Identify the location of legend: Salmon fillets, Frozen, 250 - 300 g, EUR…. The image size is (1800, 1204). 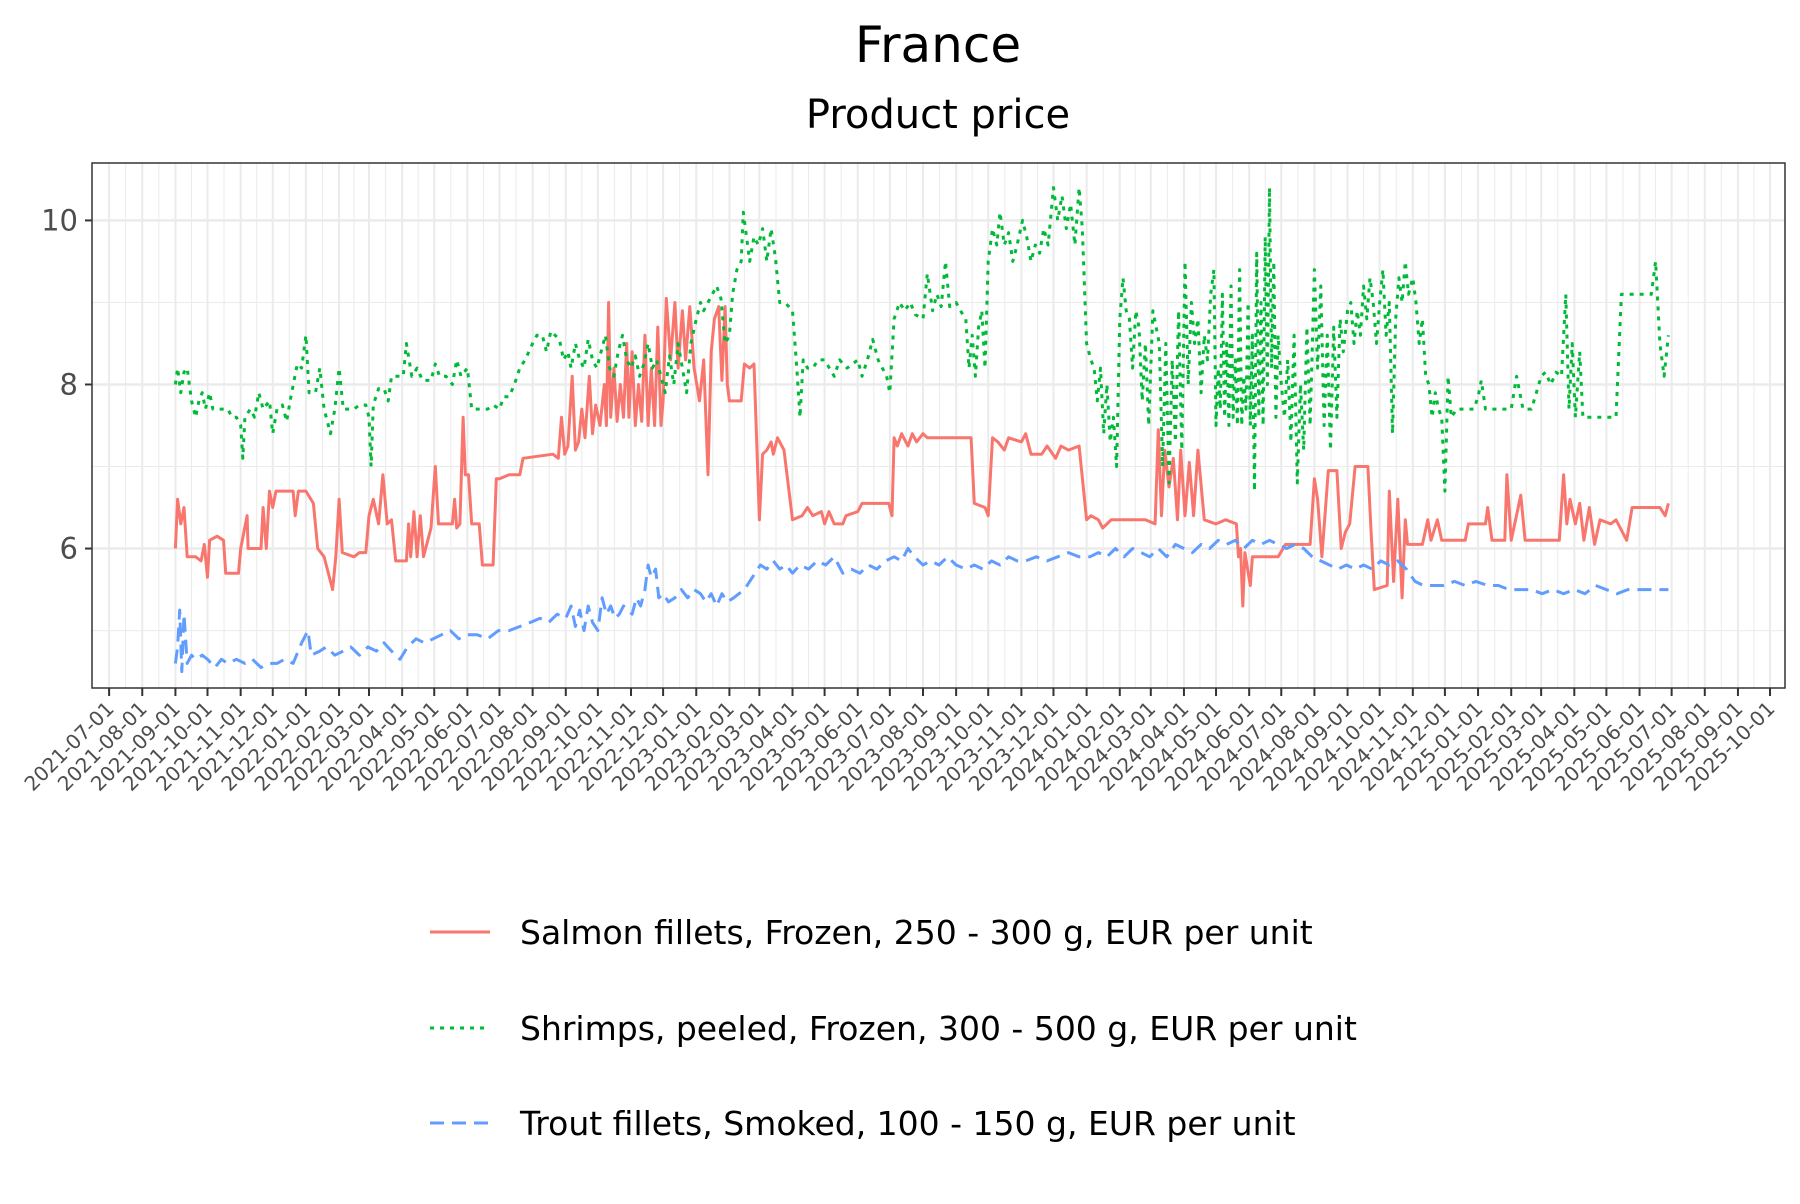
(893, 1028).